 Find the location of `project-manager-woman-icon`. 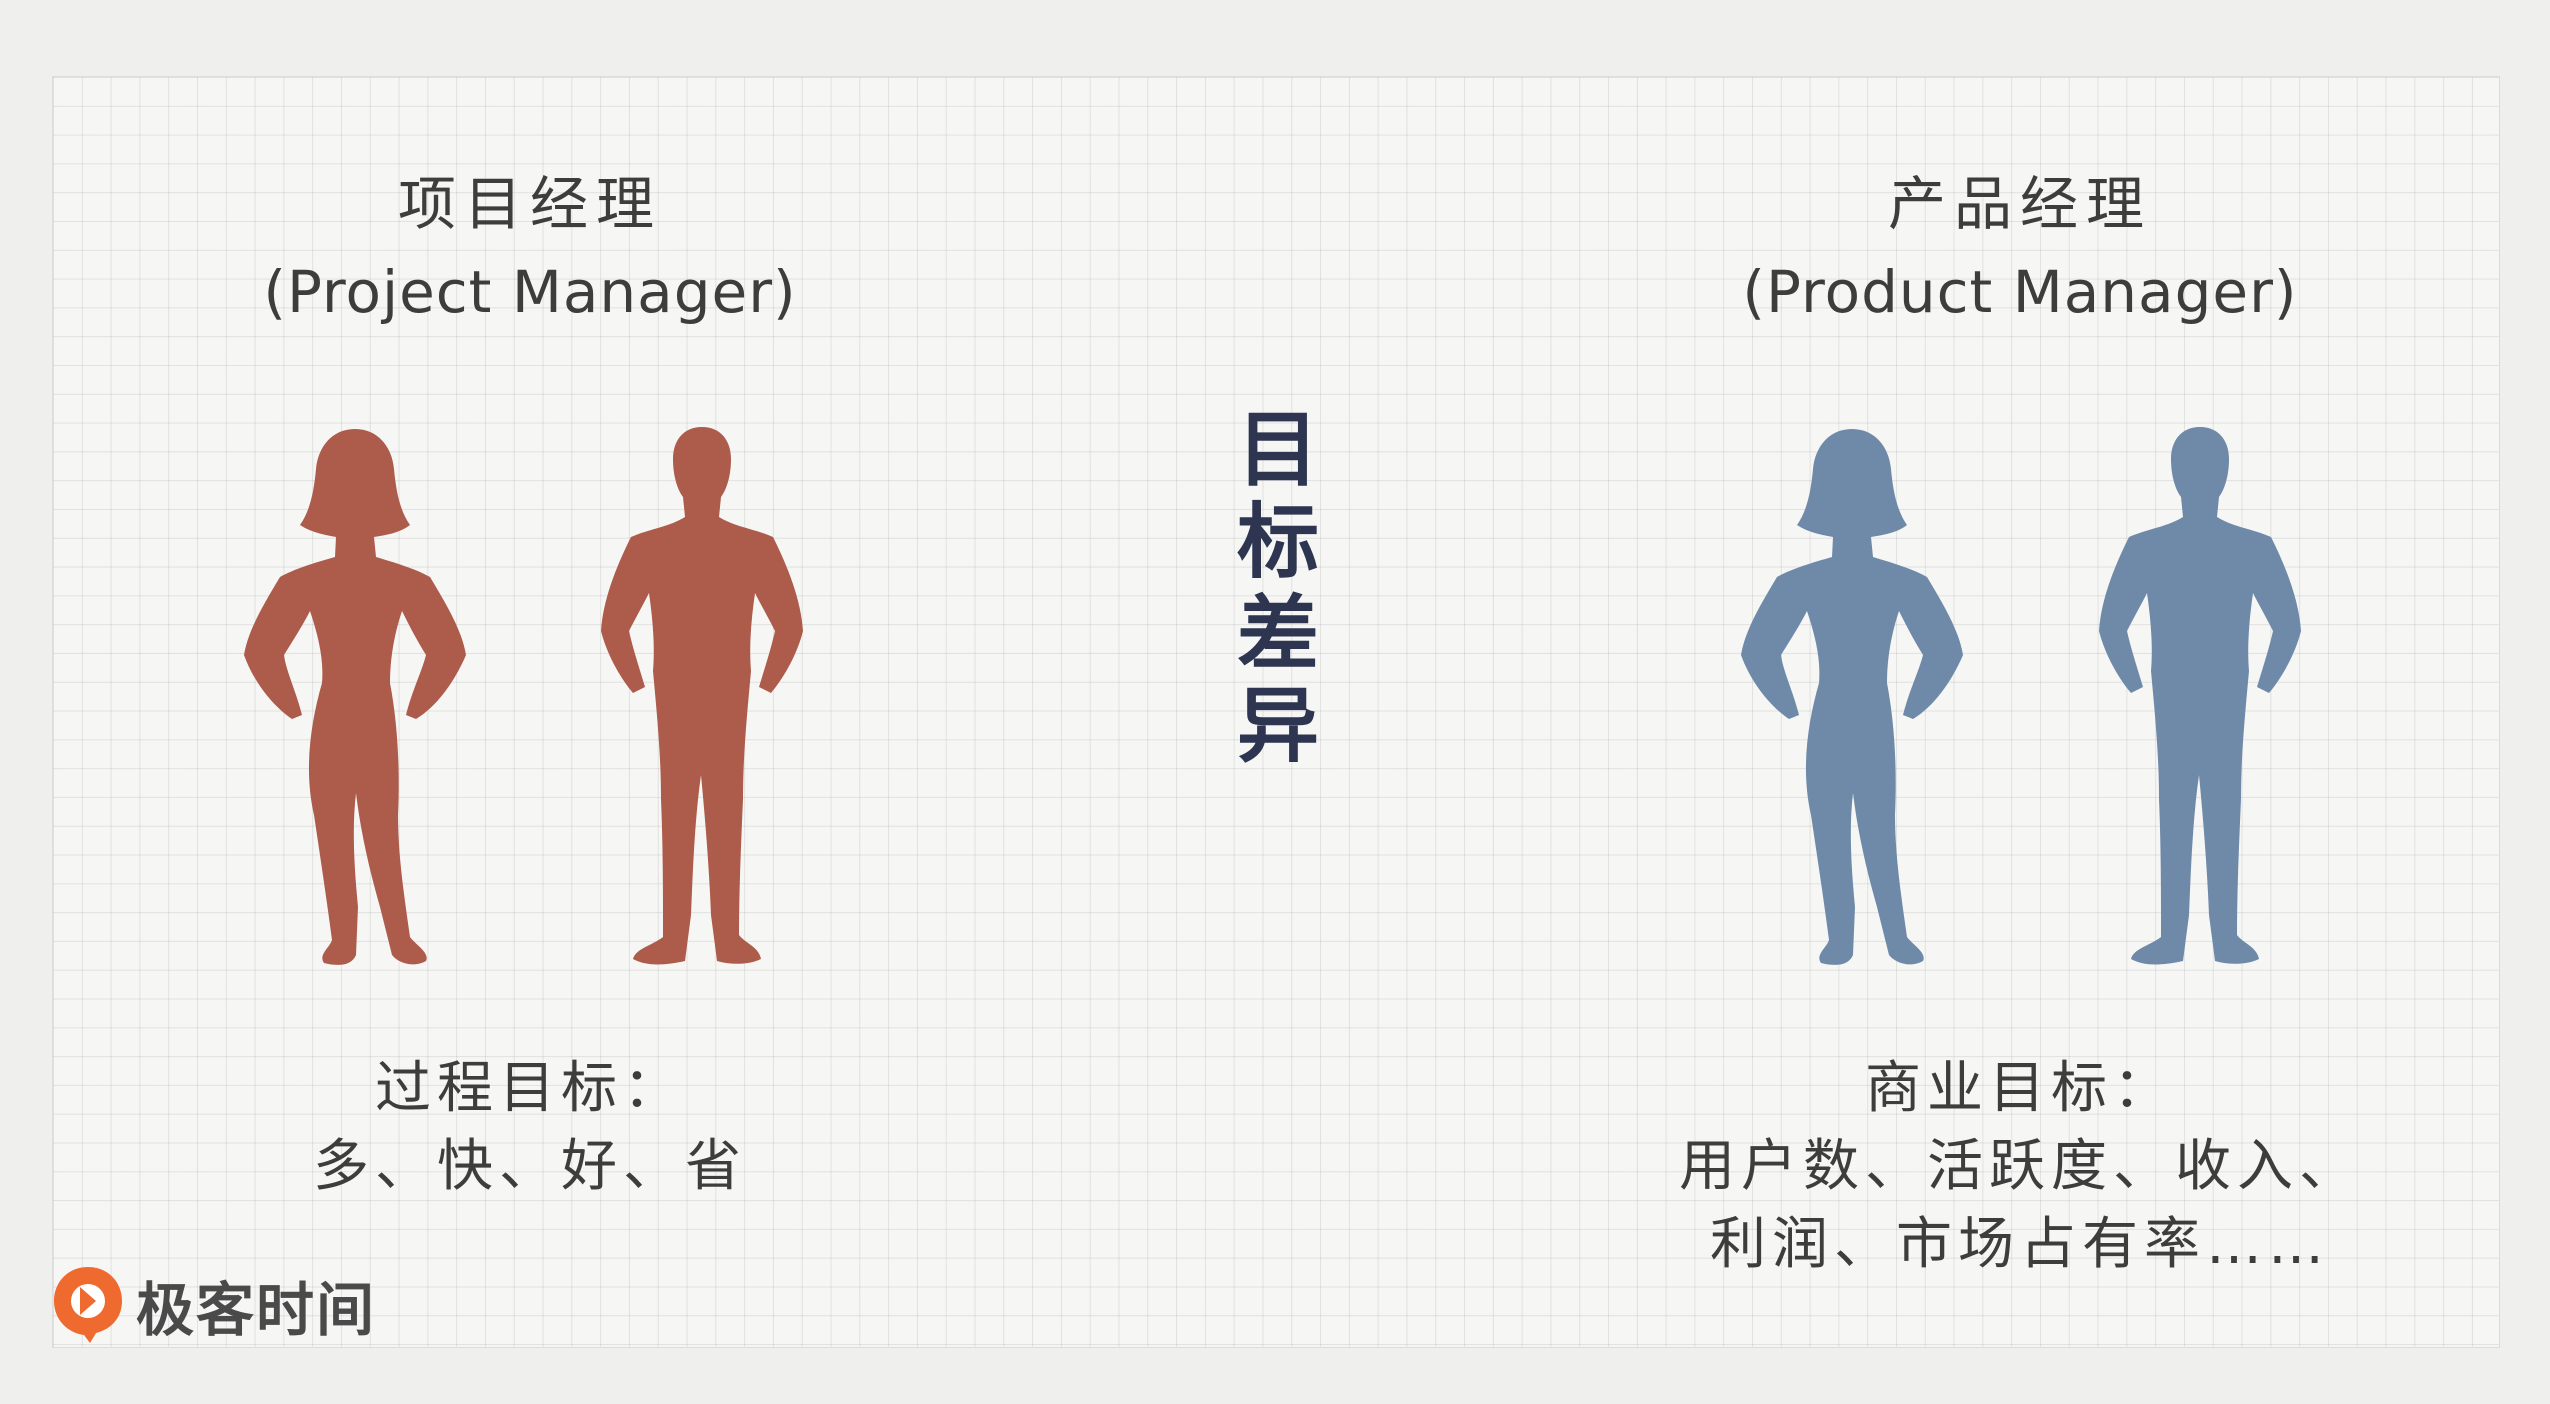

project-manager-woman-icon is located at coordinates (355, 697).